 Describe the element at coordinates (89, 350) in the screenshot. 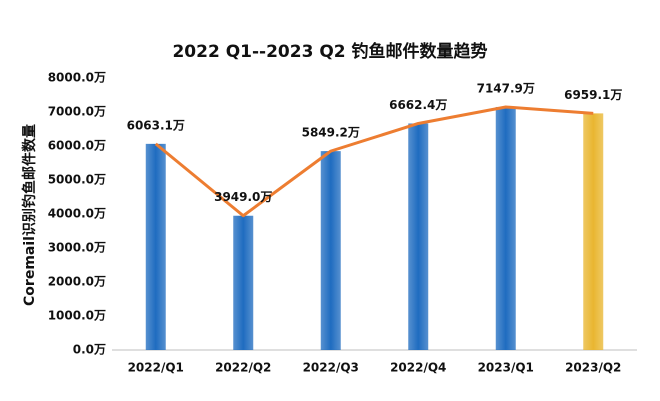

I see `y-tick-label: 0.0万` at that location.